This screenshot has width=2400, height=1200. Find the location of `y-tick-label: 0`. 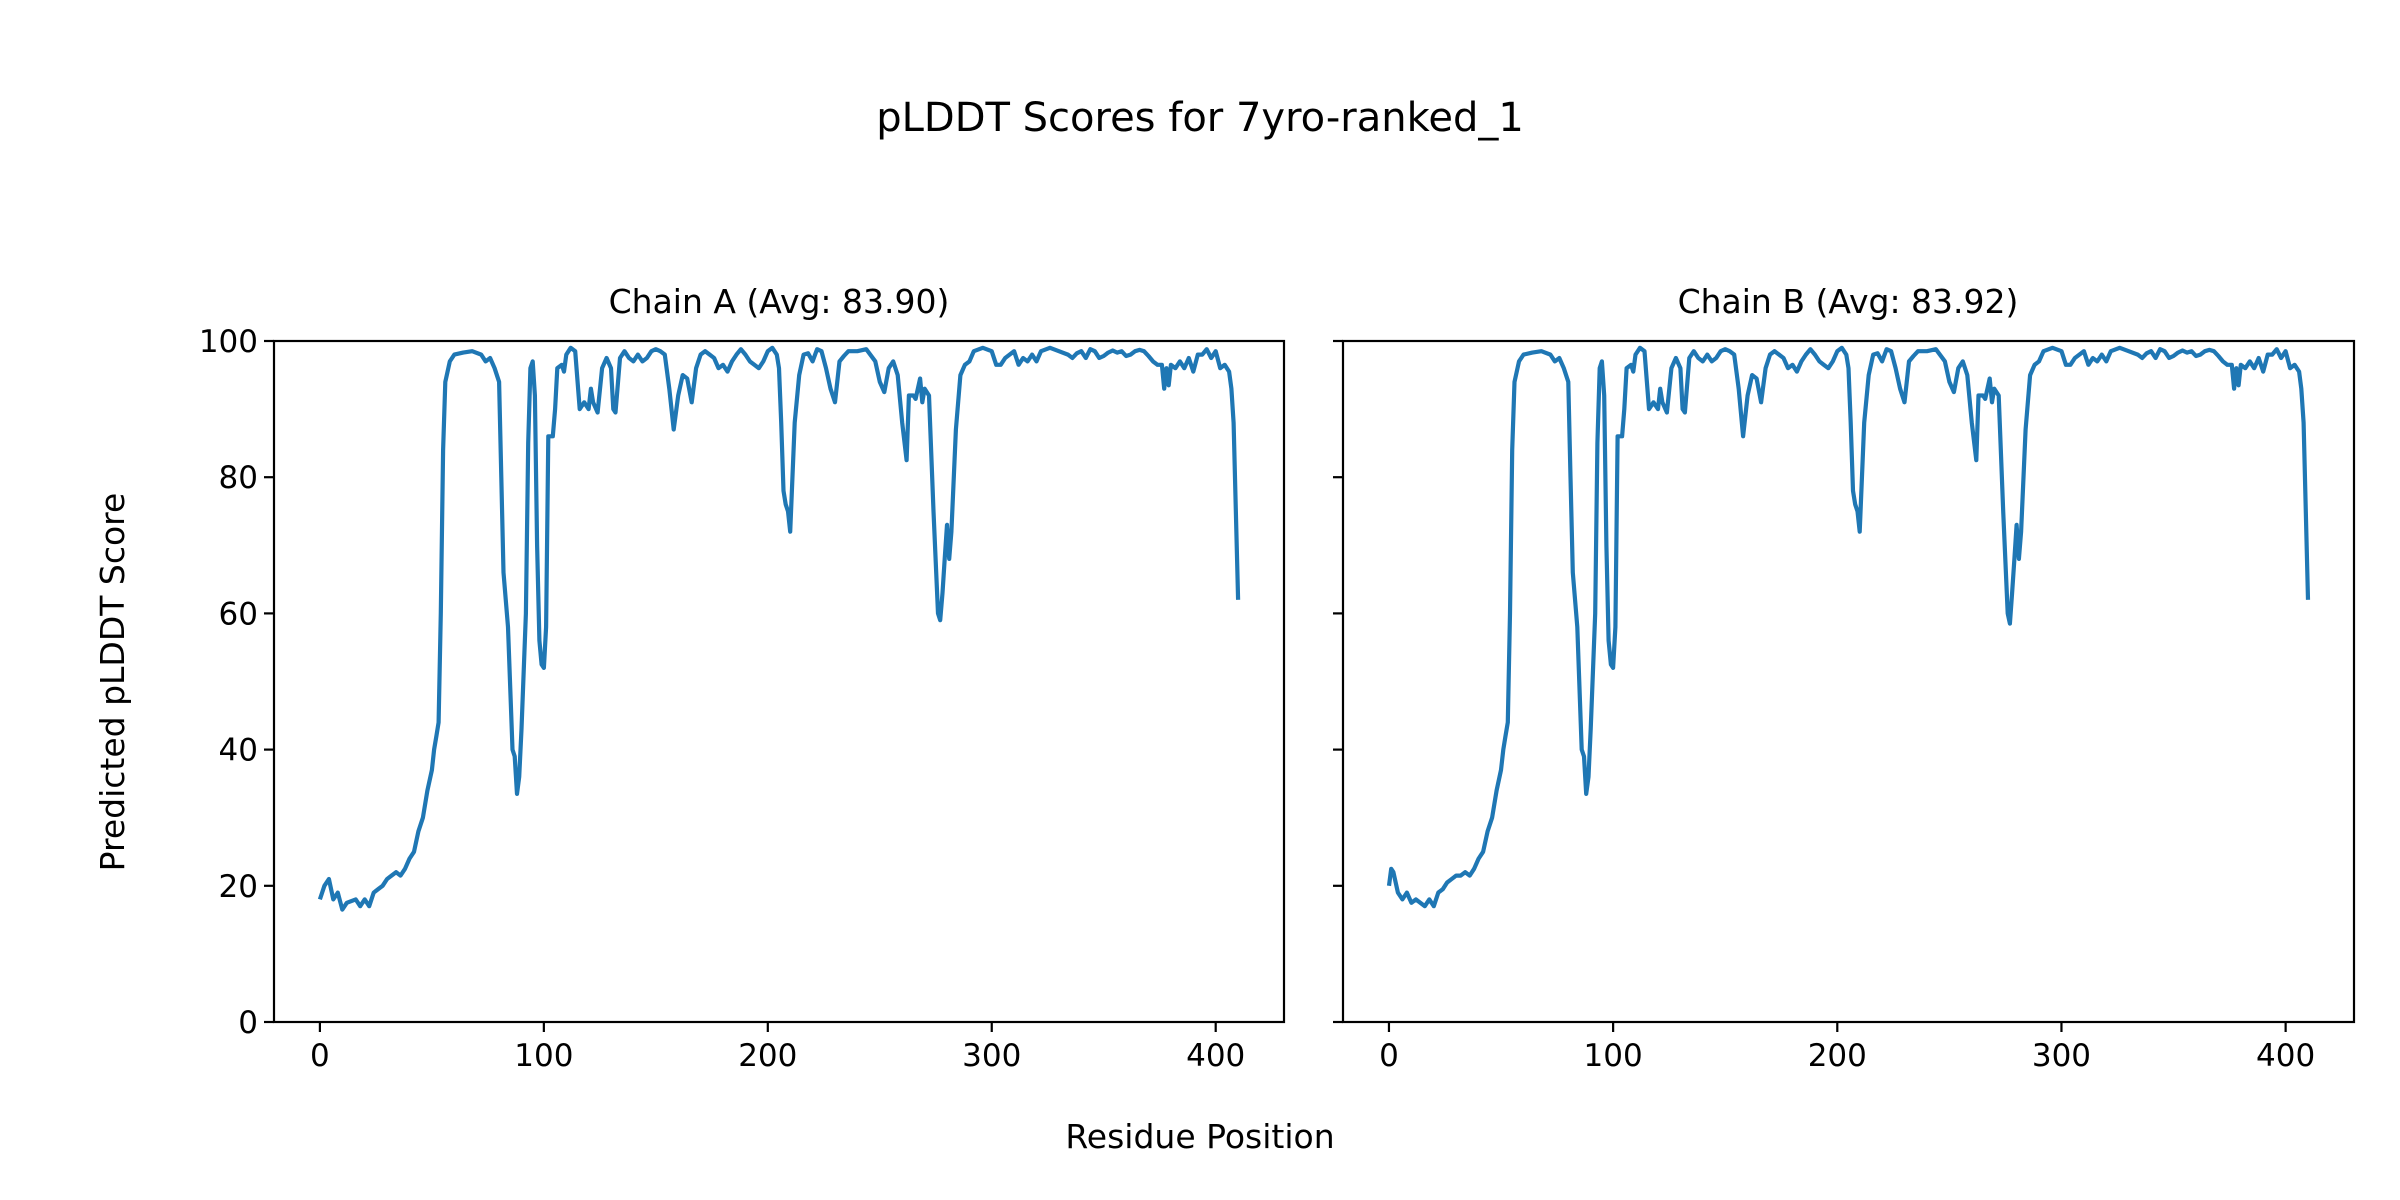

y-tick-label: 0 is located at coordinates (248, 1023).